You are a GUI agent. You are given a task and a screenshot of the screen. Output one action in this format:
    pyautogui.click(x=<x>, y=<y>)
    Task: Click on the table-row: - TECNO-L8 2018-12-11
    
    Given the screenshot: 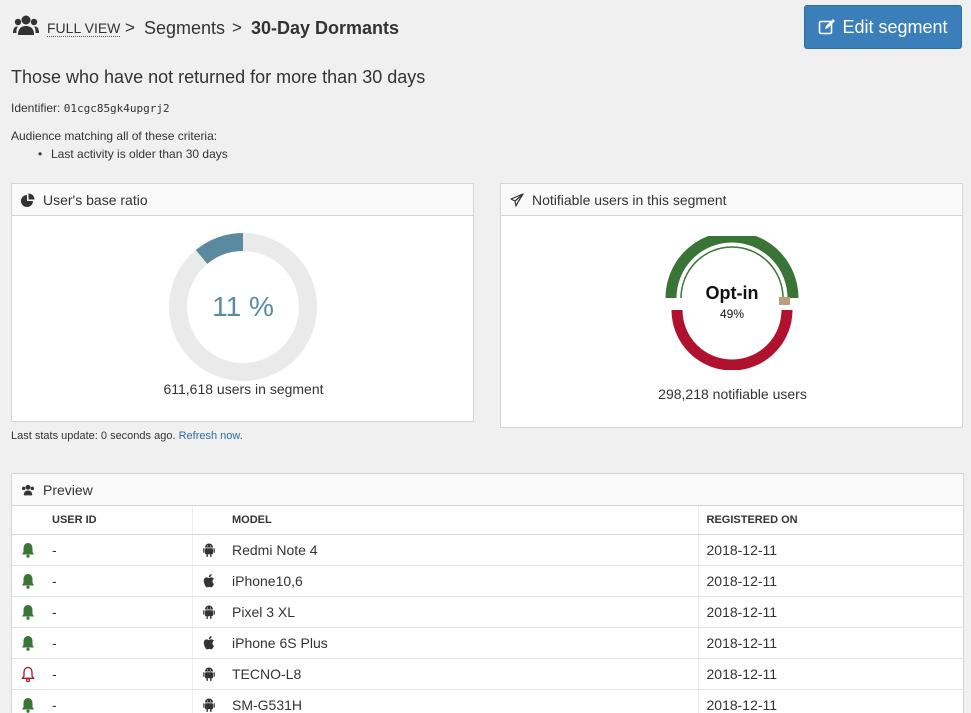 What is the action you would take?
    pyautogui.click(x=487, y=674)
    